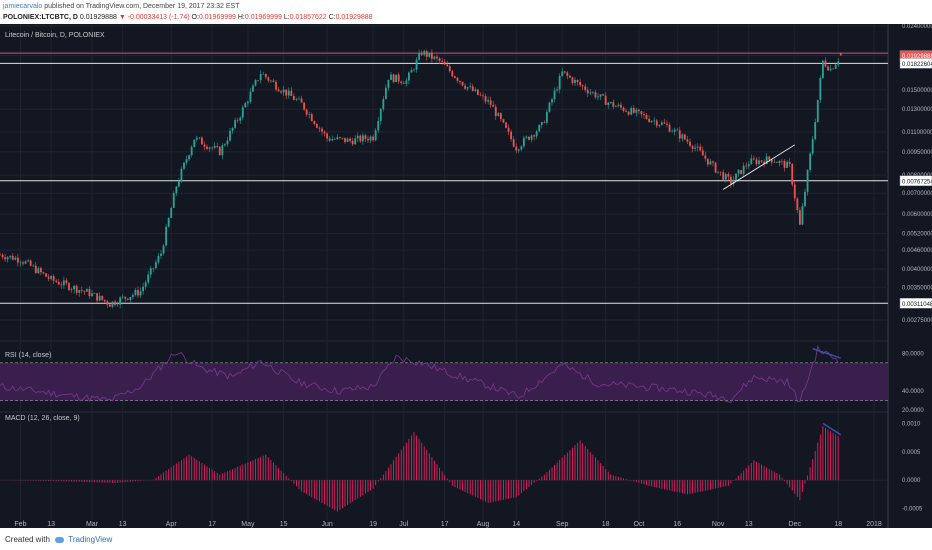 This screenshot has width=932, height=550. Describe the element at coordinates (90, 539) in the screenshot. I see `tradingview-link: TradingView` at that location.